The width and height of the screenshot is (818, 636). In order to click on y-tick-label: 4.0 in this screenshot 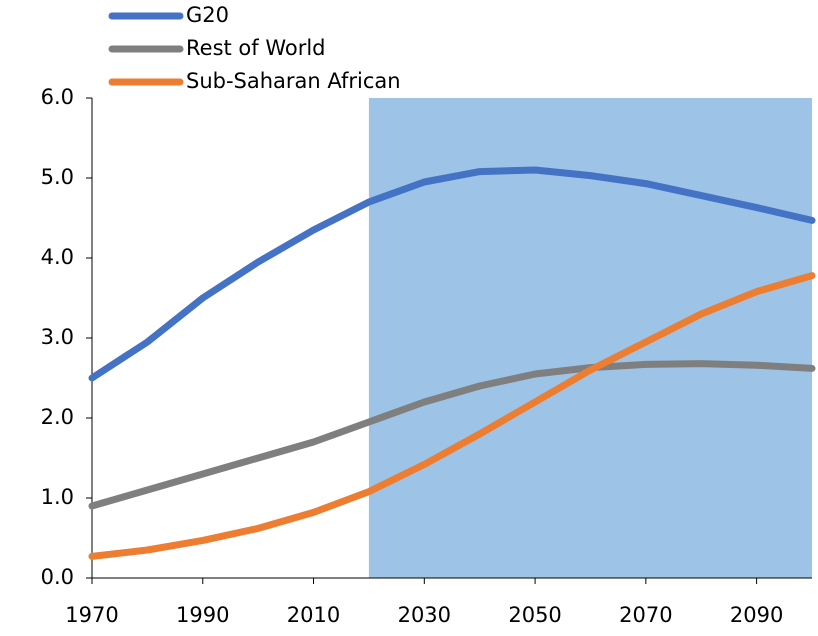, I will do `click(57, 257)`.